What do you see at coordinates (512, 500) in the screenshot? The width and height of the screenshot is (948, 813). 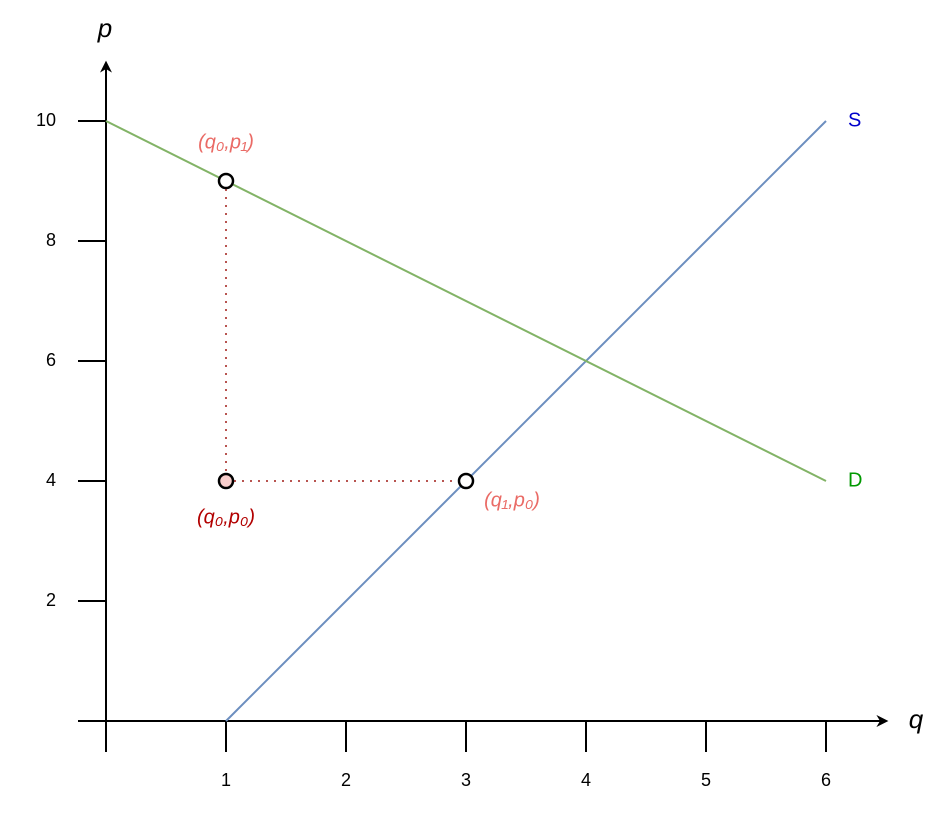 I see `point-label: (q₁,p₀)` at bounding box center [512, 500].